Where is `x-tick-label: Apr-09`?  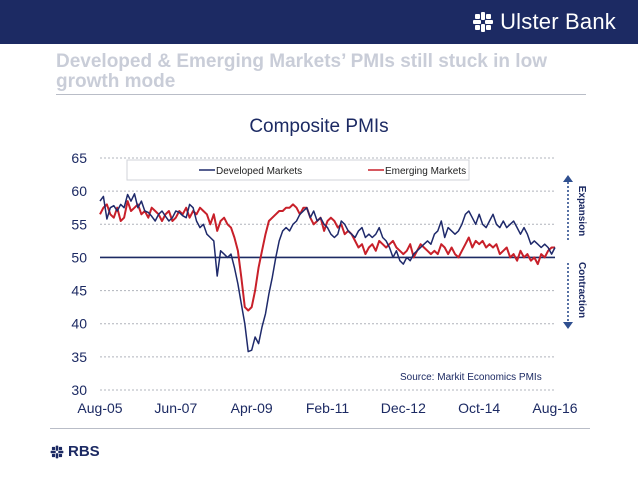 x-tick-label: Apr-09 is located at coordinates (252, 408).